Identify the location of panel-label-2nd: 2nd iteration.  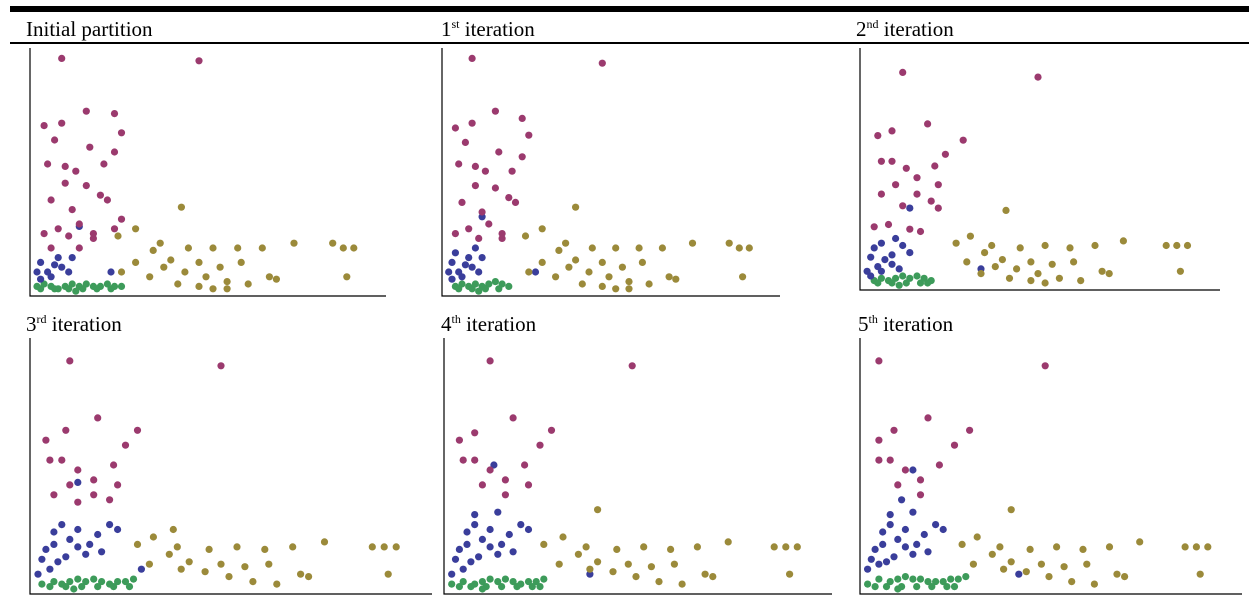
(905, 29).